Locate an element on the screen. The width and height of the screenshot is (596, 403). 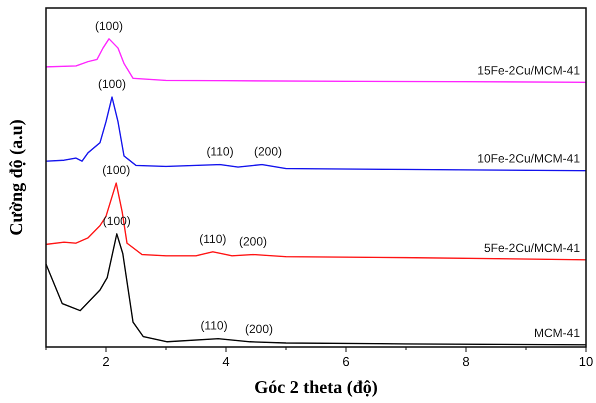
x-axis-title: Góc 2 theta (độ) is located at coordinates (316, 387).